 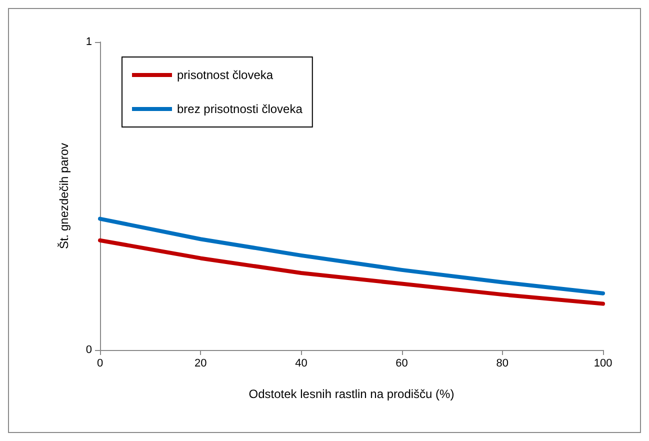 I want to click on y-axis-title: Št. gnezdečih parov, so click(x=64, y=196).